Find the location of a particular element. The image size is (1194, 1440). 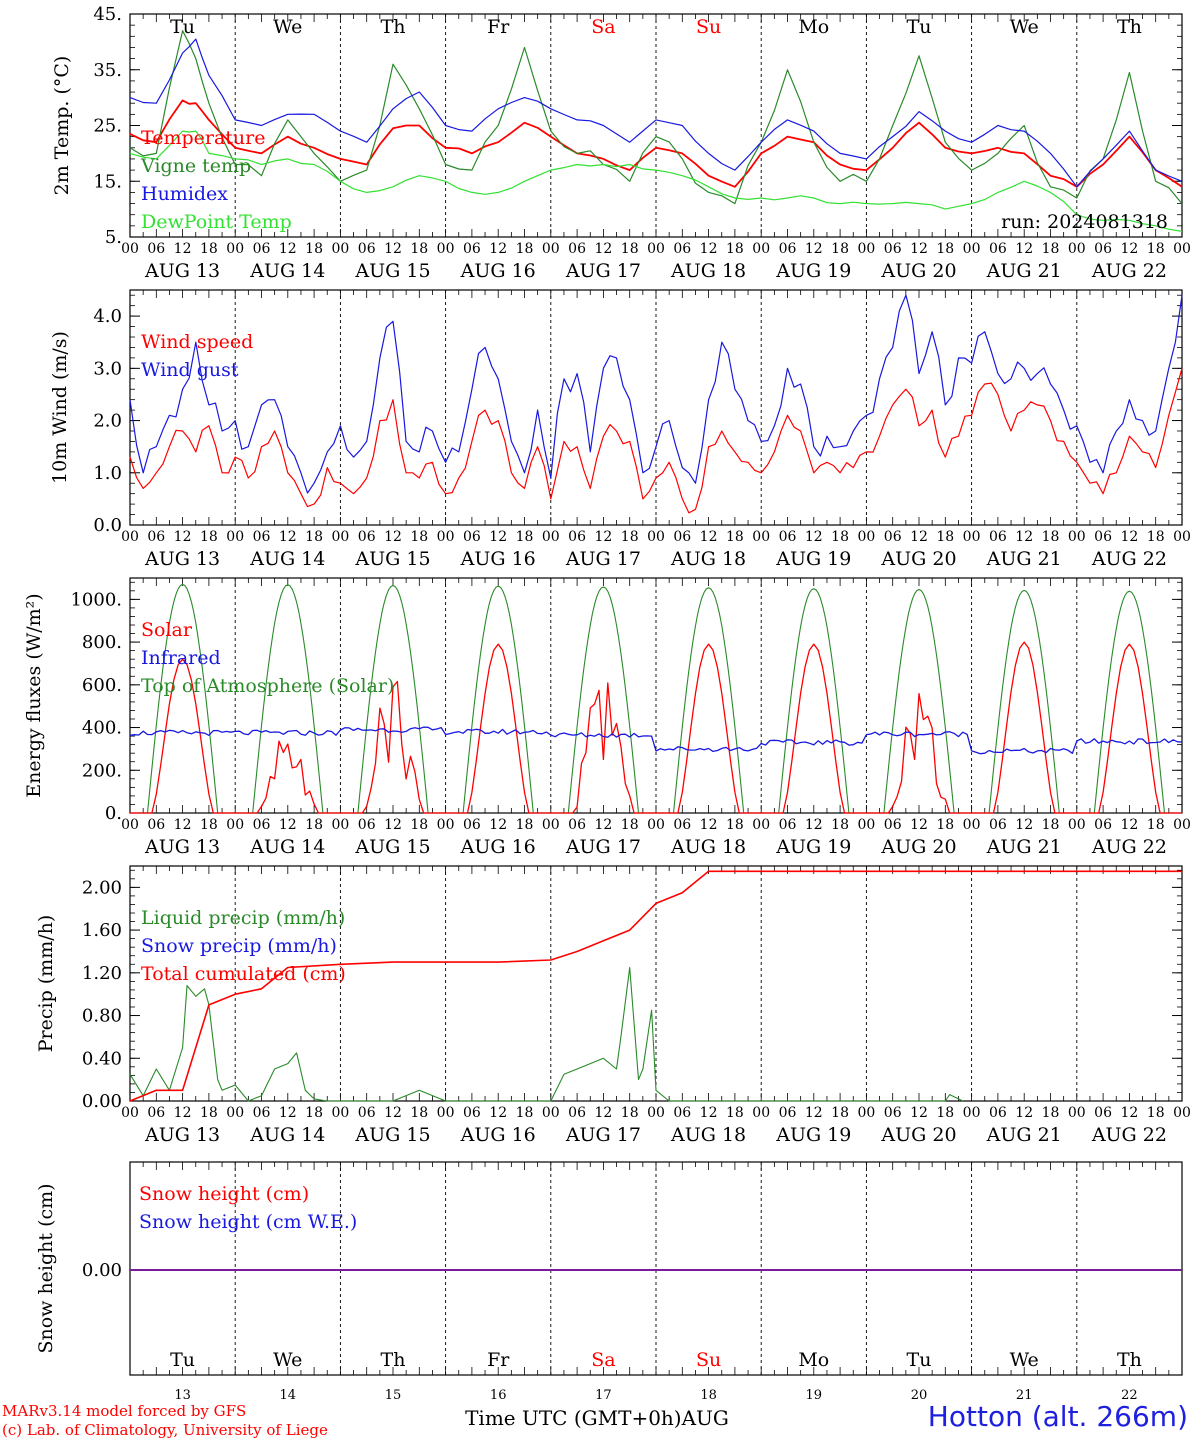

date-label: AUG 14 is located at coordinates (287, 271).